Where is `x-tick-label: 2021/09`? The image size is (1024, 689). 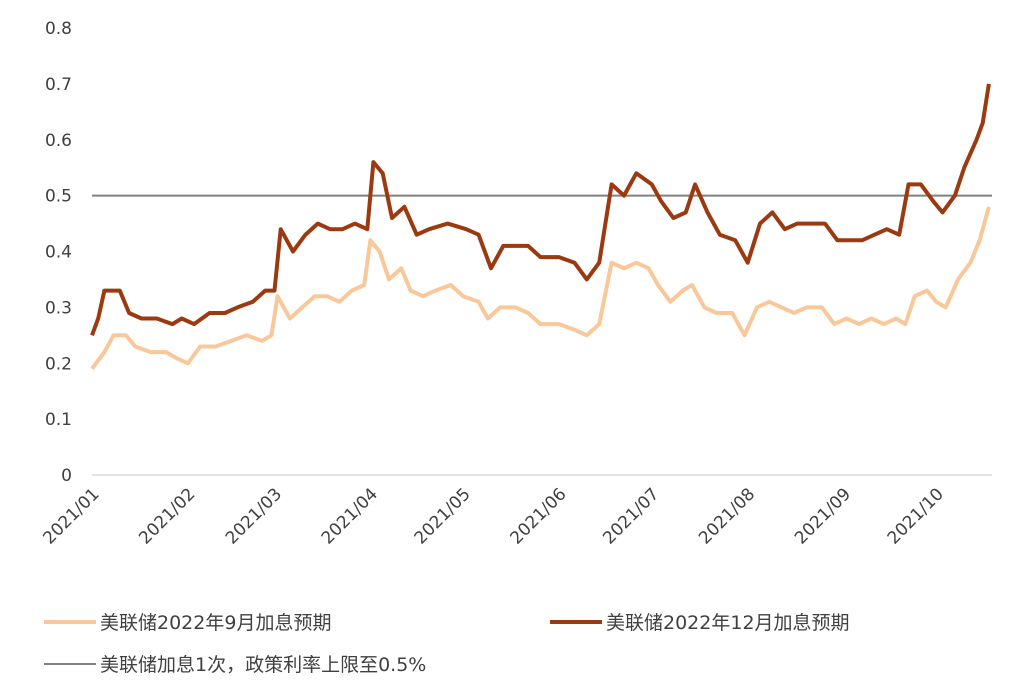
x-tick-label: 2021/09 is located at coordinates (823, 516).